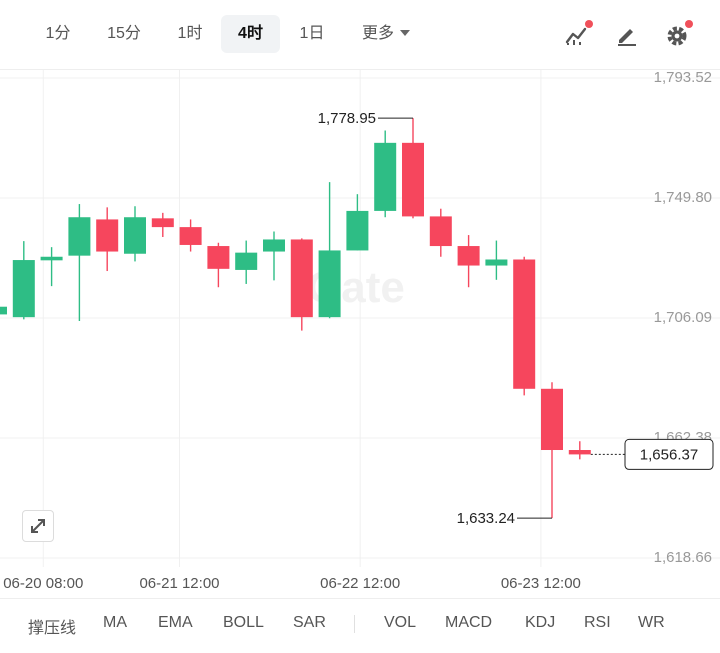  I want to click on indicator-rsi: RSI, so click(597, 622).